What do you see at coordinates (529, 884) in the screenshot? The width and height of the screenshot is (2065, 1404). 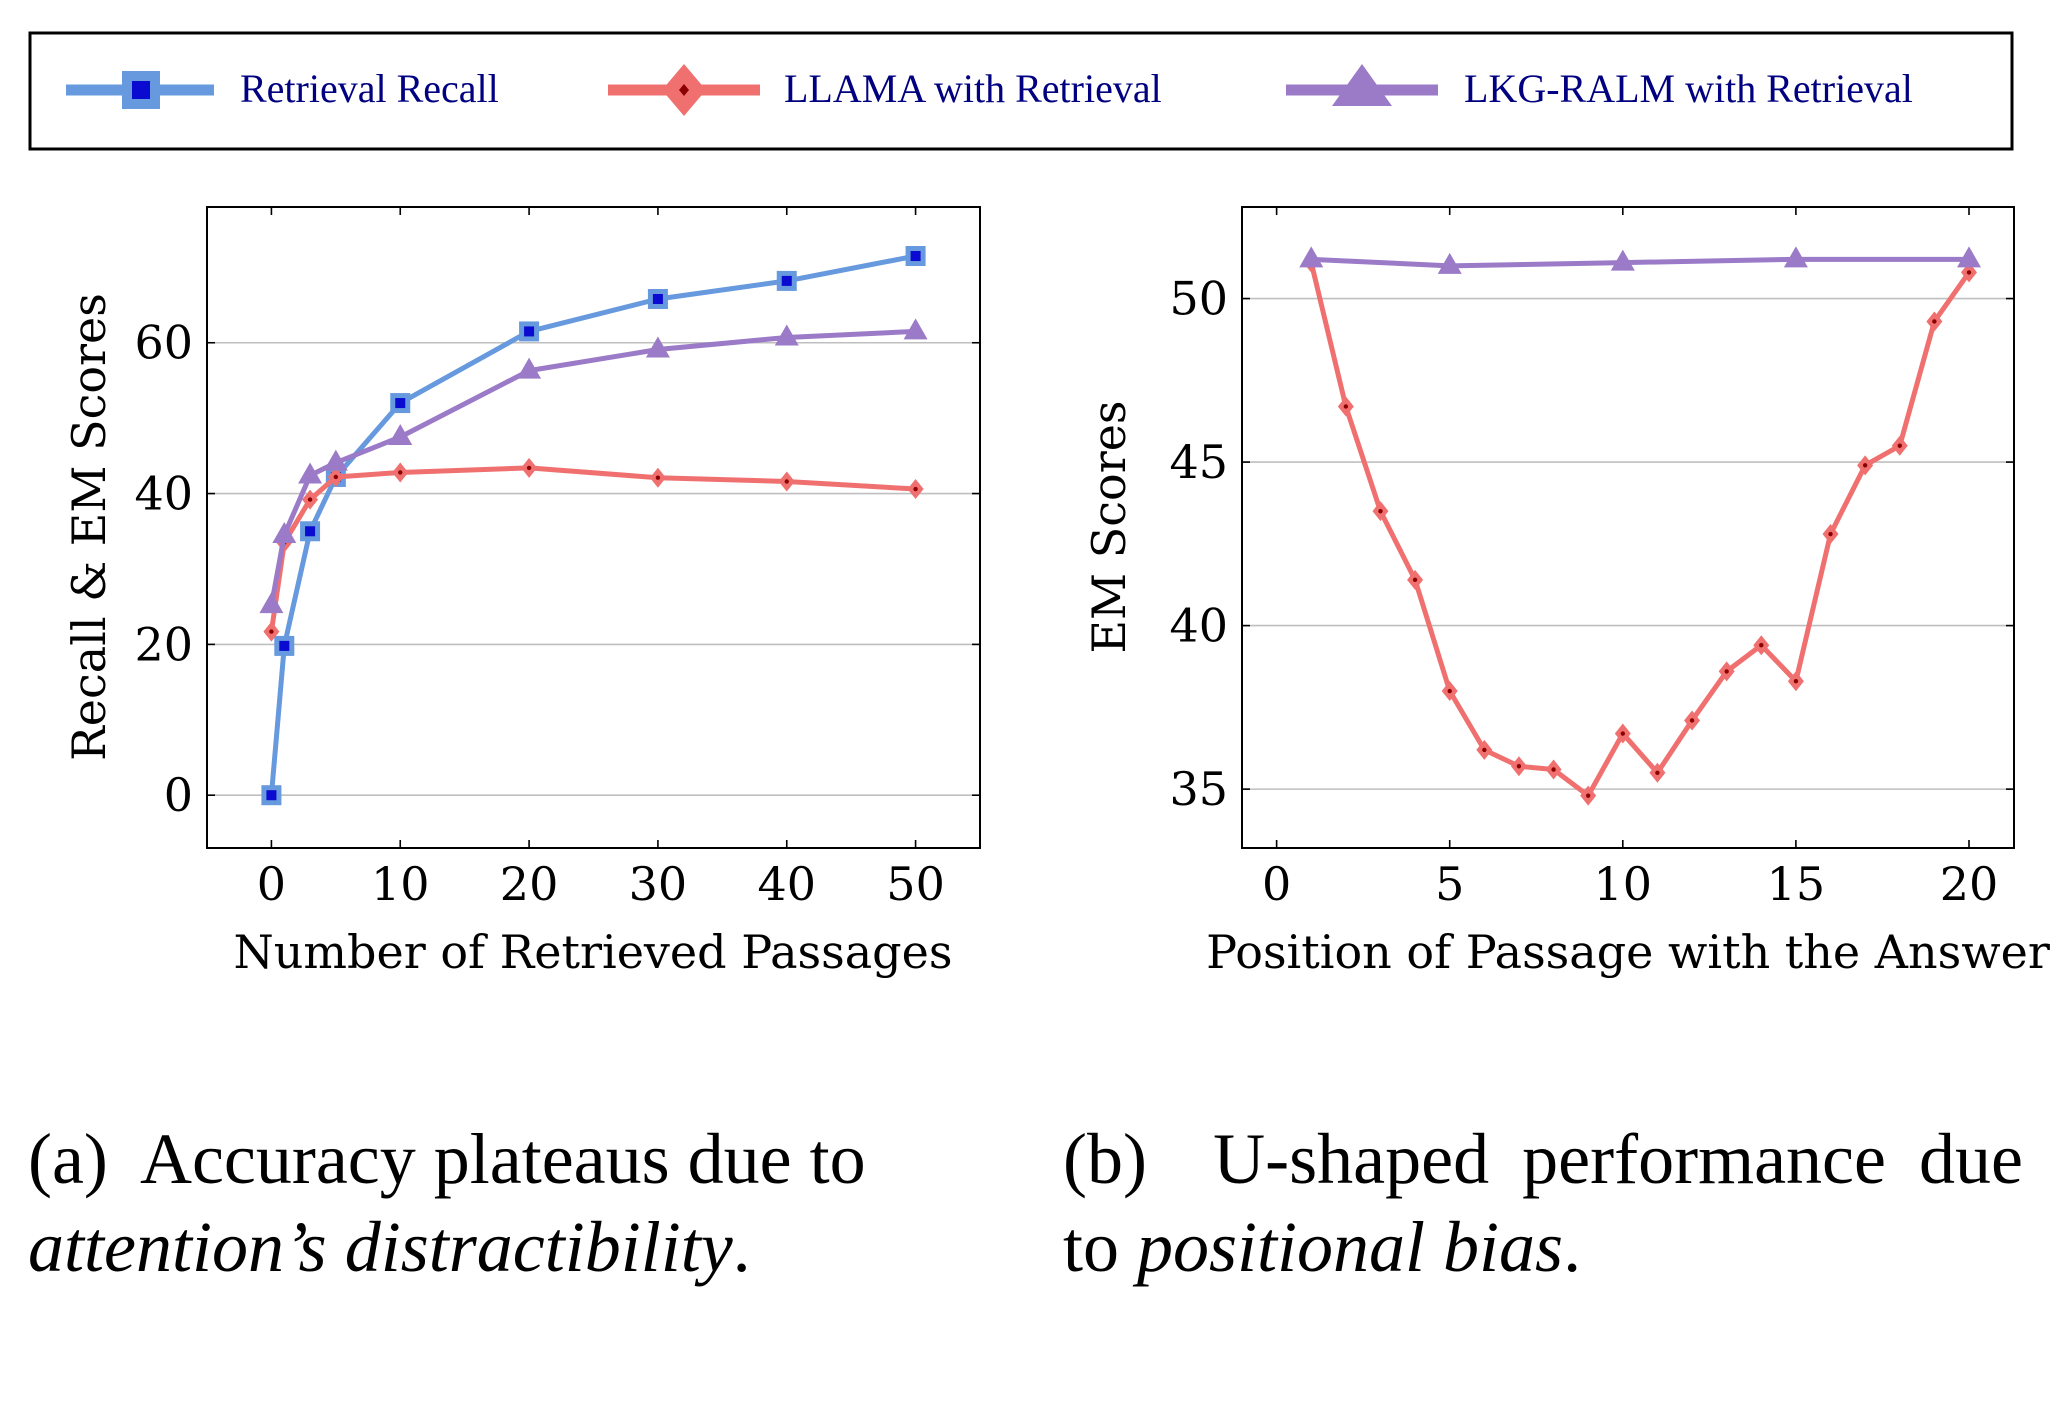 I see `chart-a-xtick-label: 20` at bounding box center [529, 884].